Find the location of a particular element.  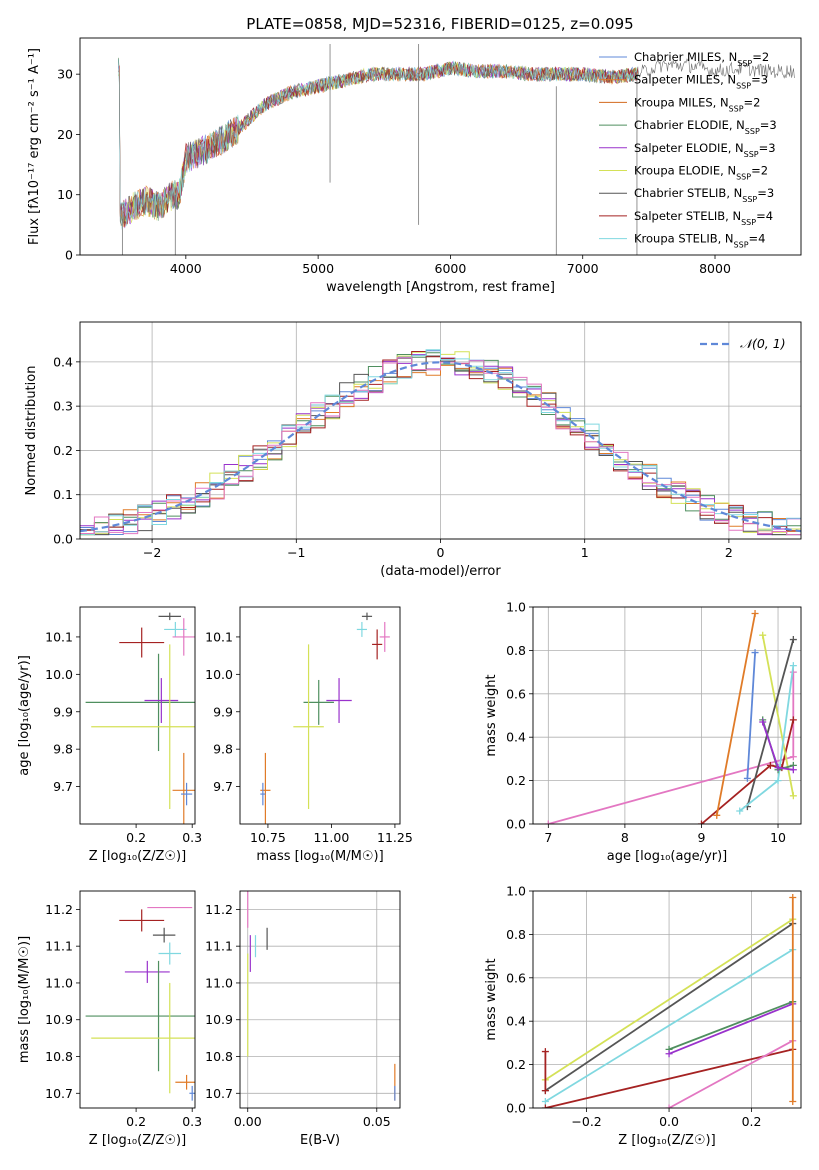

gaussian-curve is located at coordinates (440, 447).